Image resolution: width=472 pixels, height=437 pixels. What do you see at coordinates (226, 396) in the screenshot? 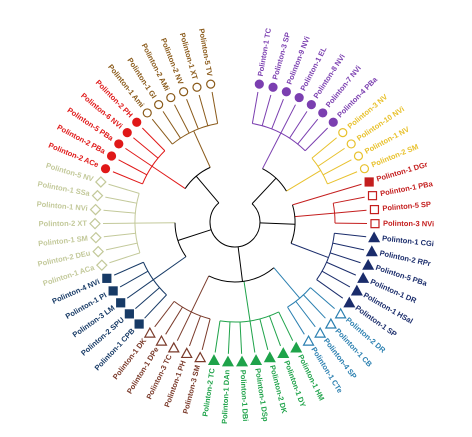
I see `leaf-label: Polinton-1 DAn` at bounding box center [226, 396].